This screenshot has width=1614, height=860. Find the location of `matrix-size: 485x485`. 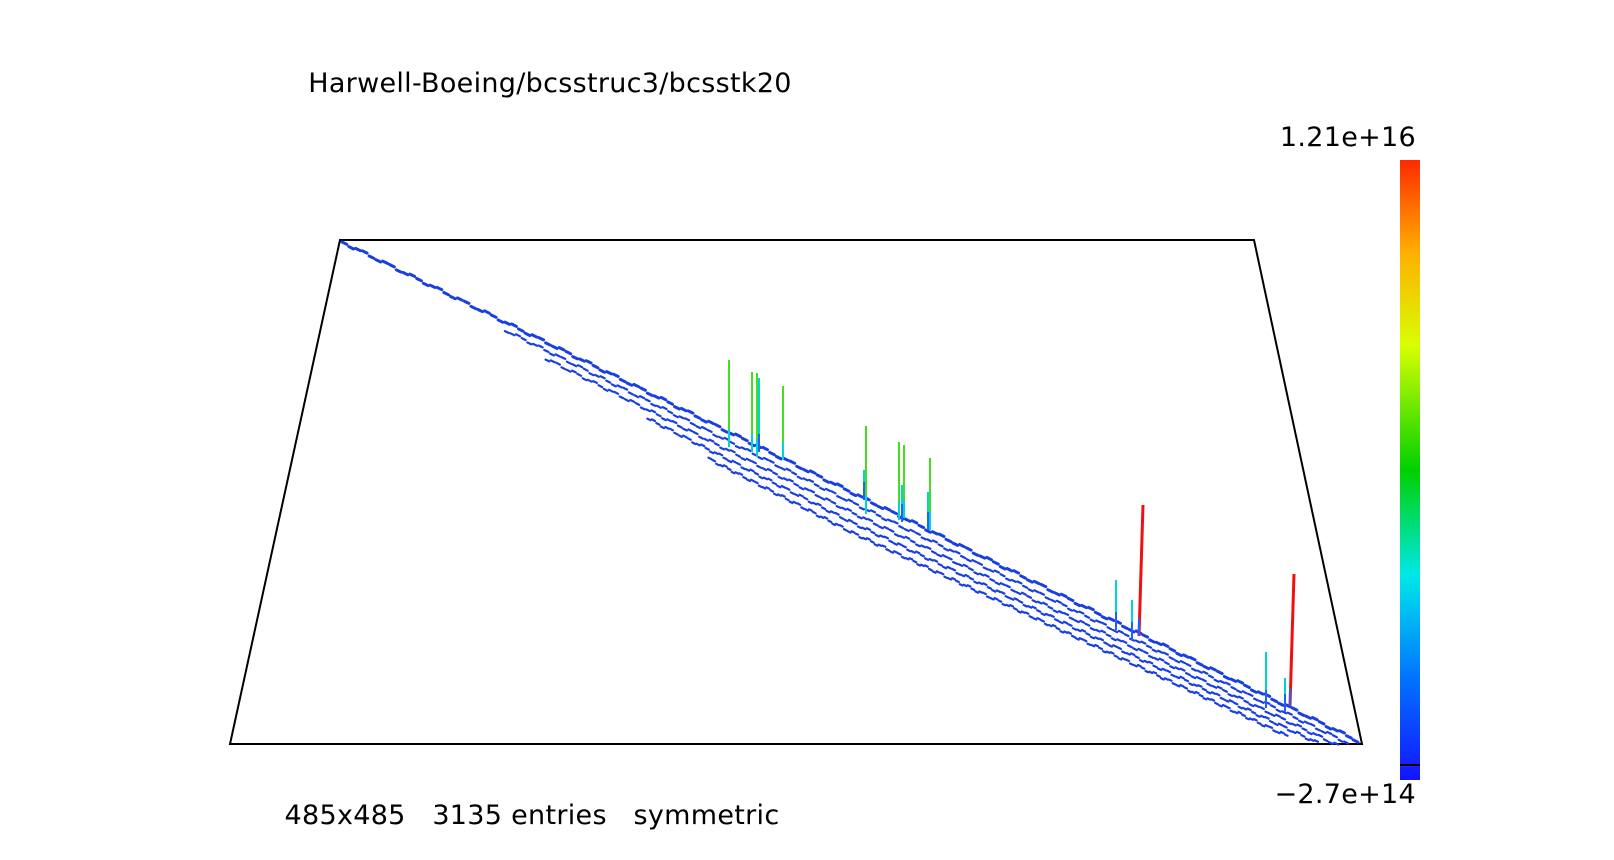

matrix-size: 485x485 is located at coordinates (345, 815).